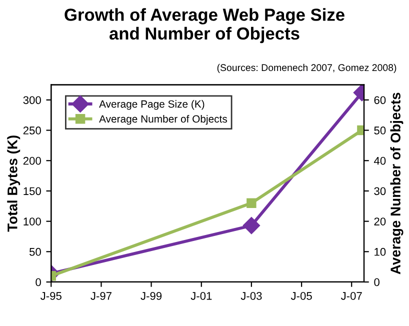 The image size is (409, 326). Describe the element at coordinates (201, 296) in the screenshot. I see `x-tick-label: J-01` at that location.